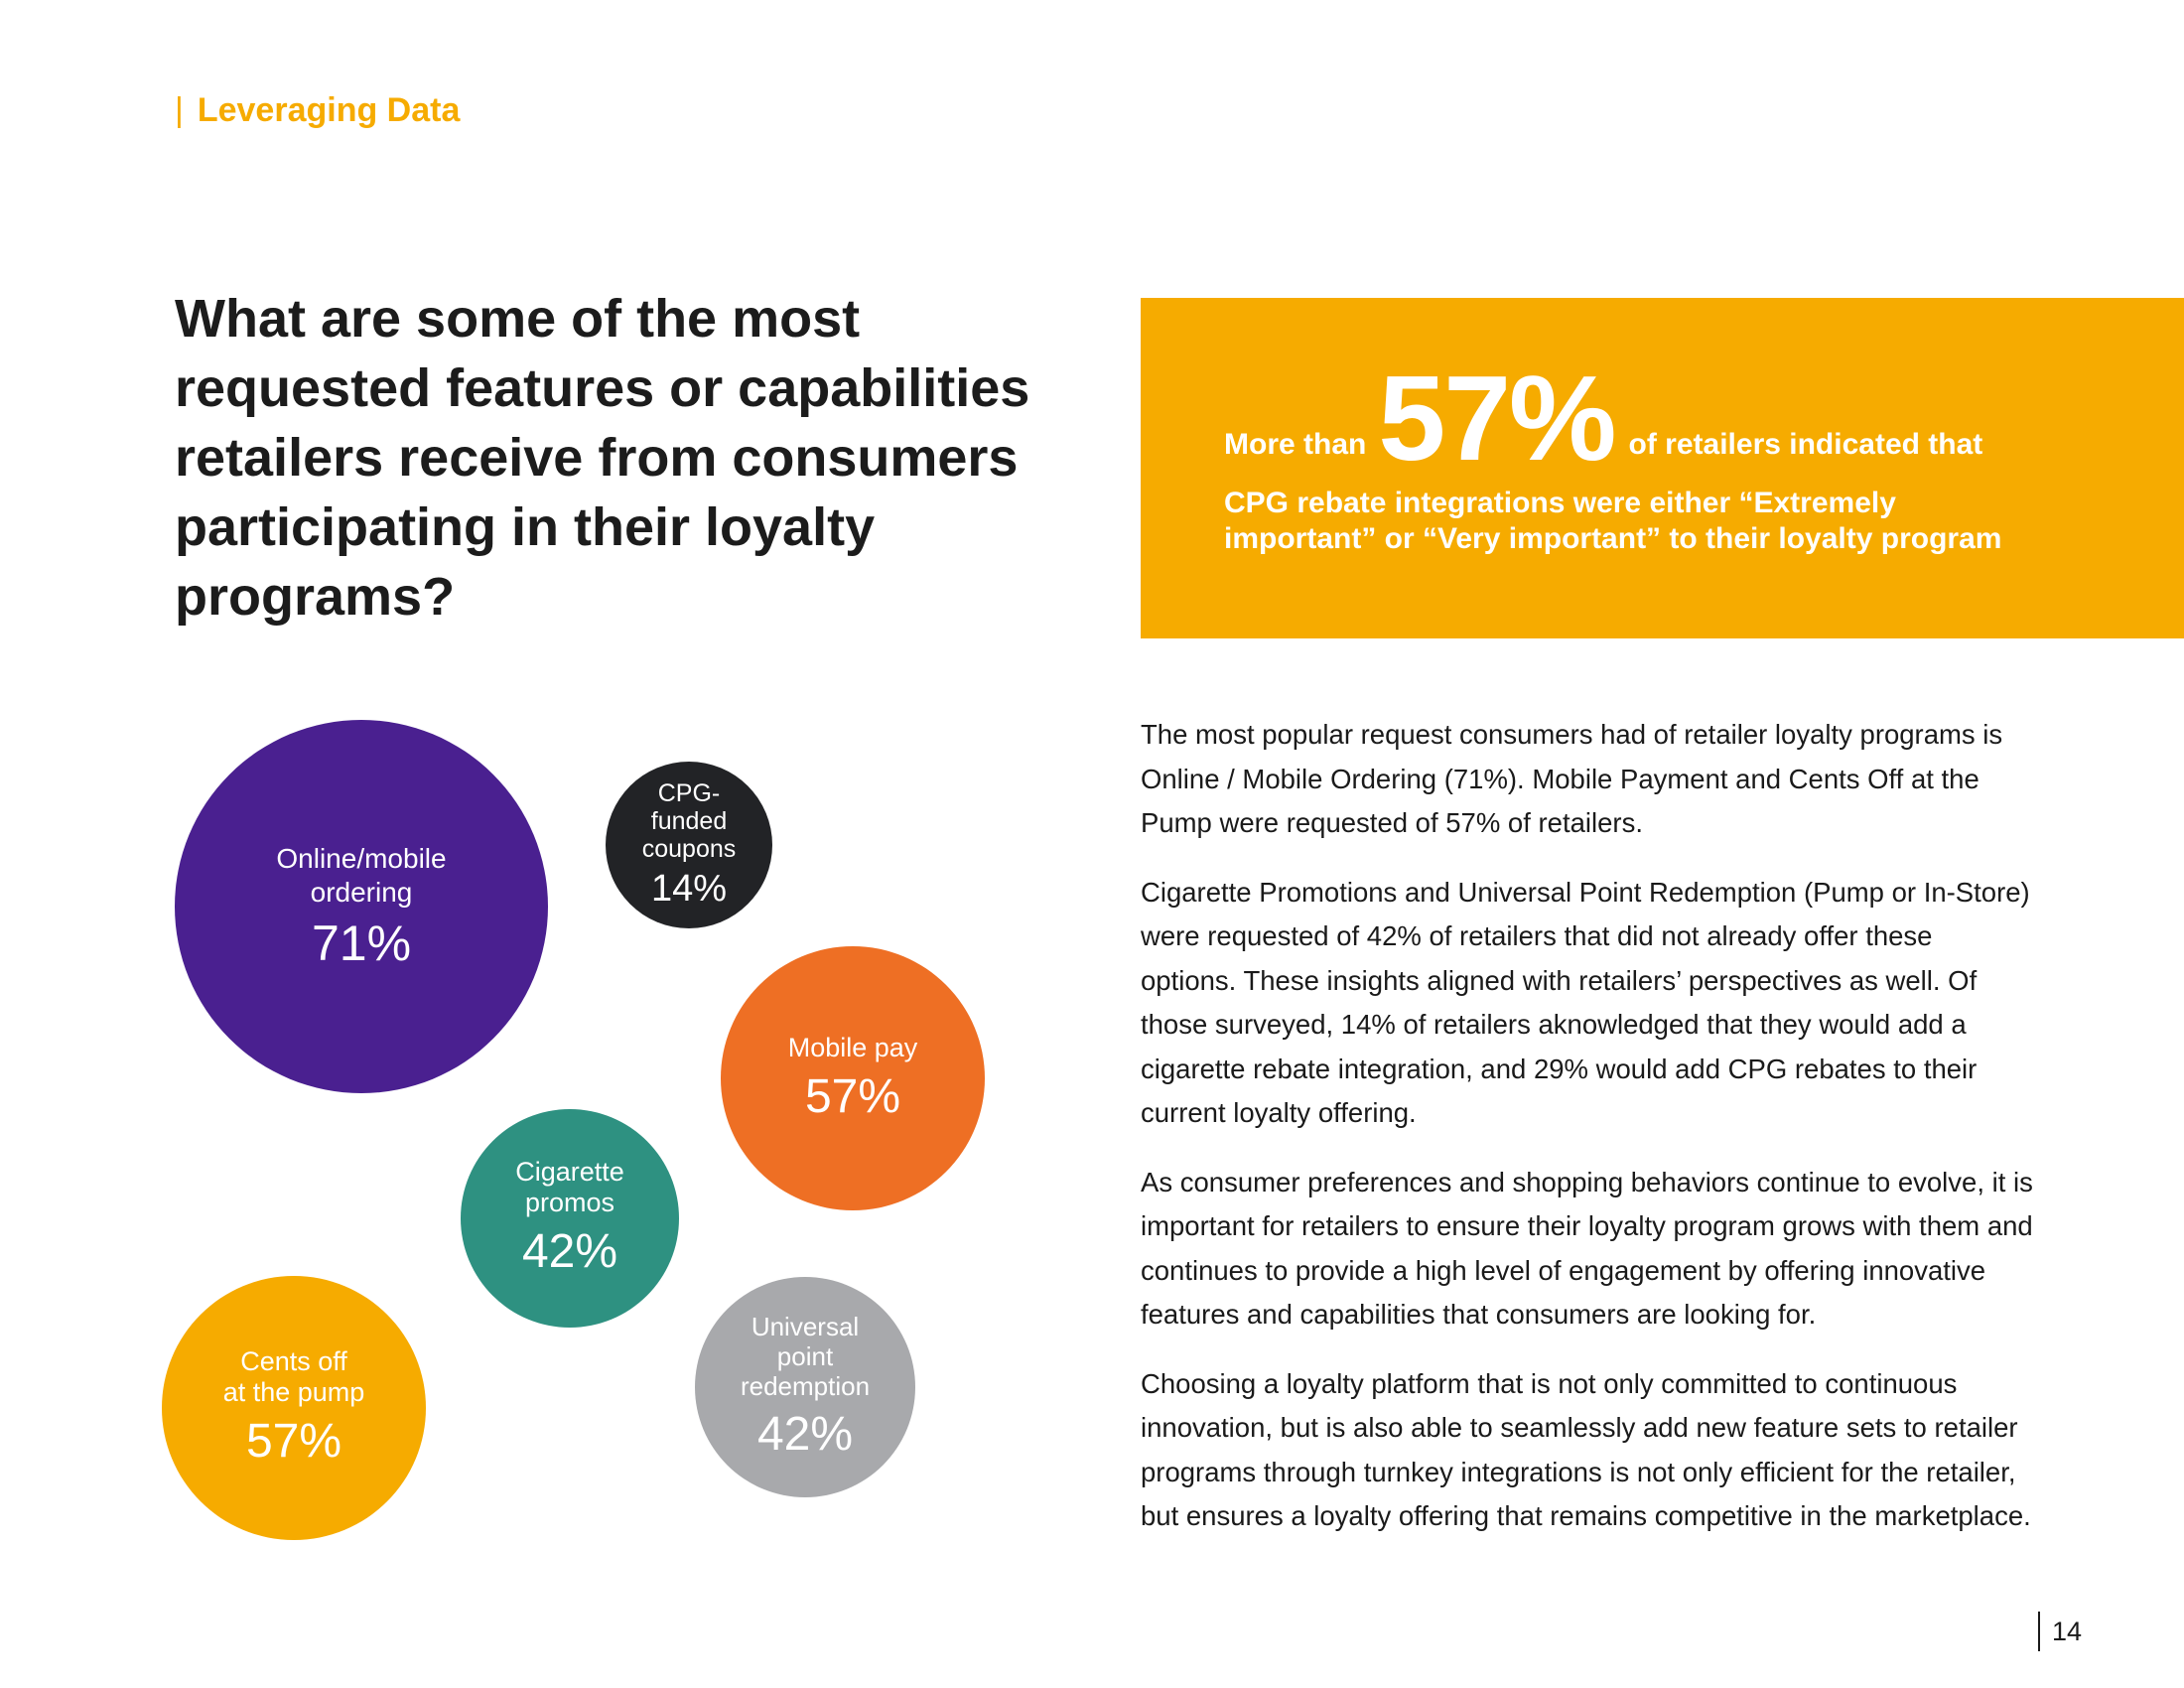 This screenshot has height=1688, width=2184. I want to click on bubble-label: Cigarette, so click(569, 1172).